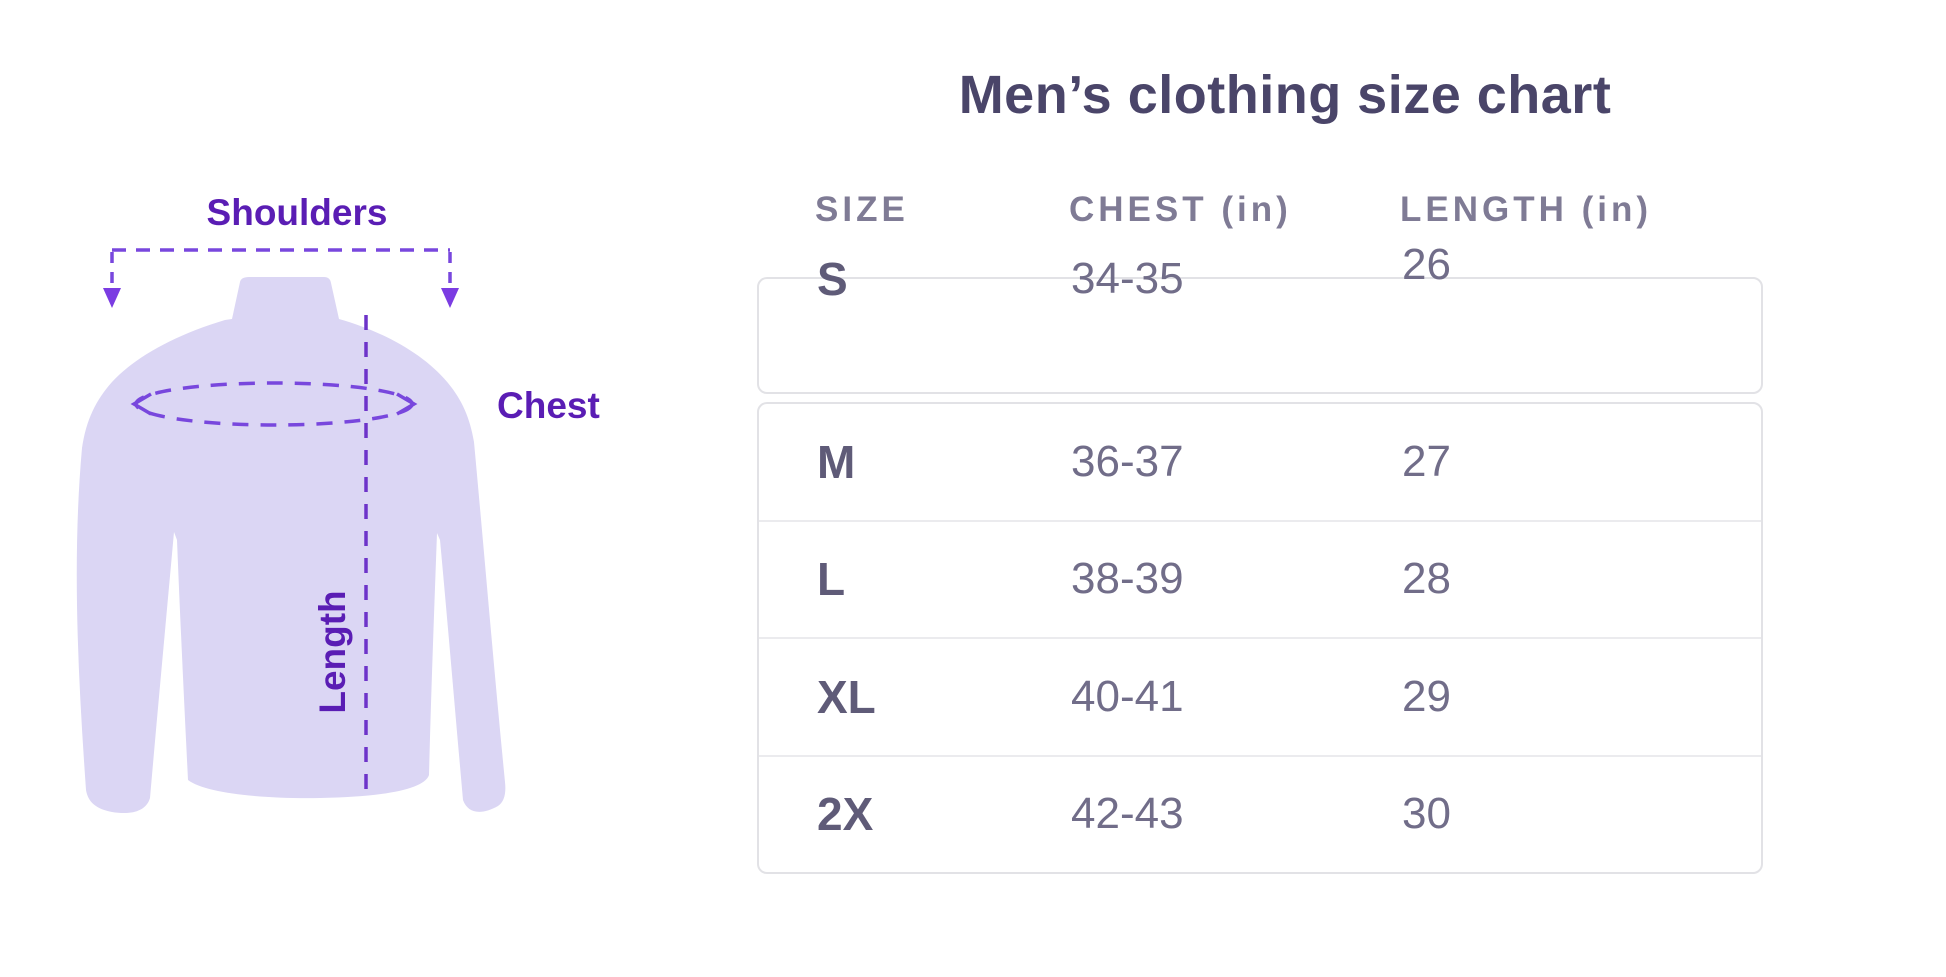  I want to click on length-cell: 27, so click(1426, 461).